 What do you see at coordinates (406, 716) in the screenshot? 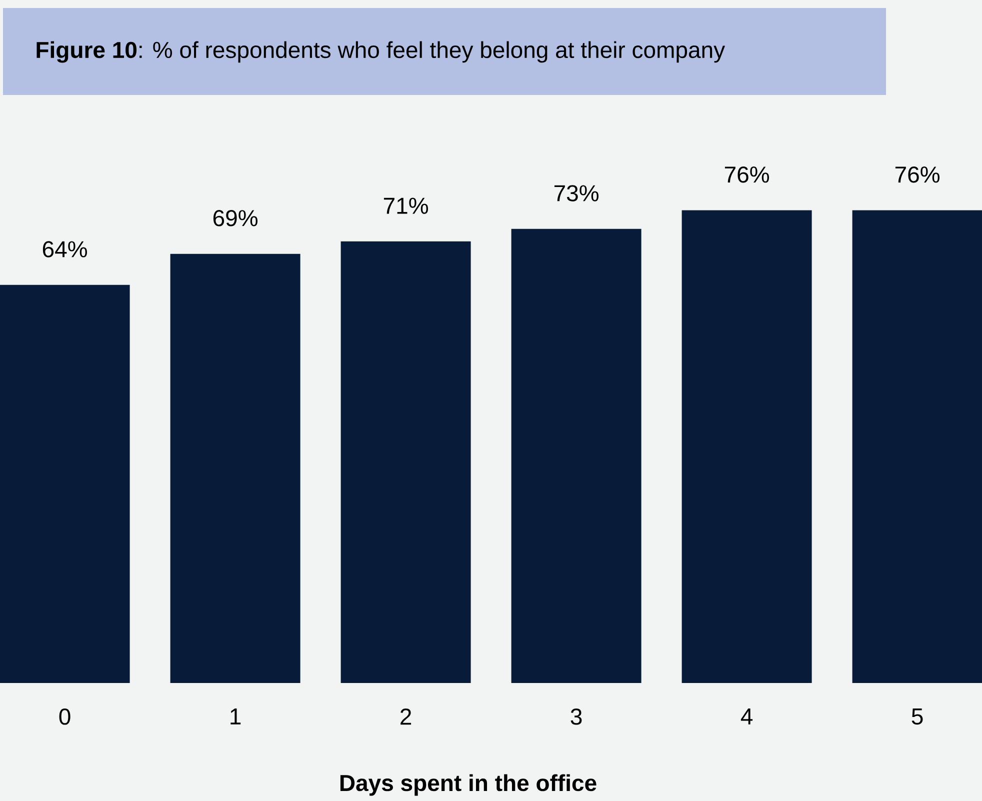
I see `x-tick-label: 2` at bounding box center [406, 716].